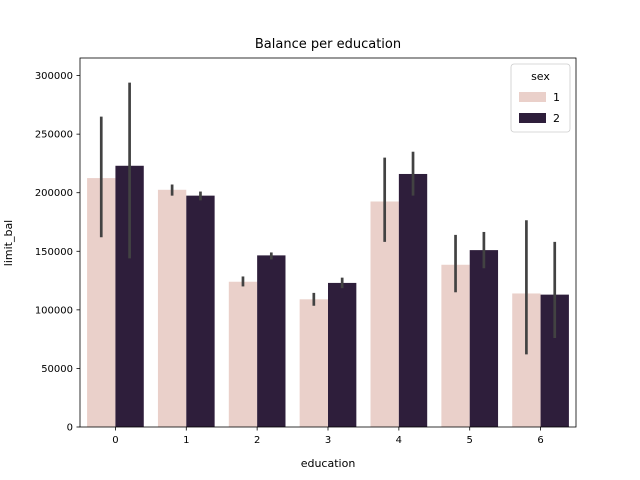  What do you see at coordinates (57, 369) in the screenshot?
I see `y-tick-label-50000: 50000` at bounding box center [57, 369].